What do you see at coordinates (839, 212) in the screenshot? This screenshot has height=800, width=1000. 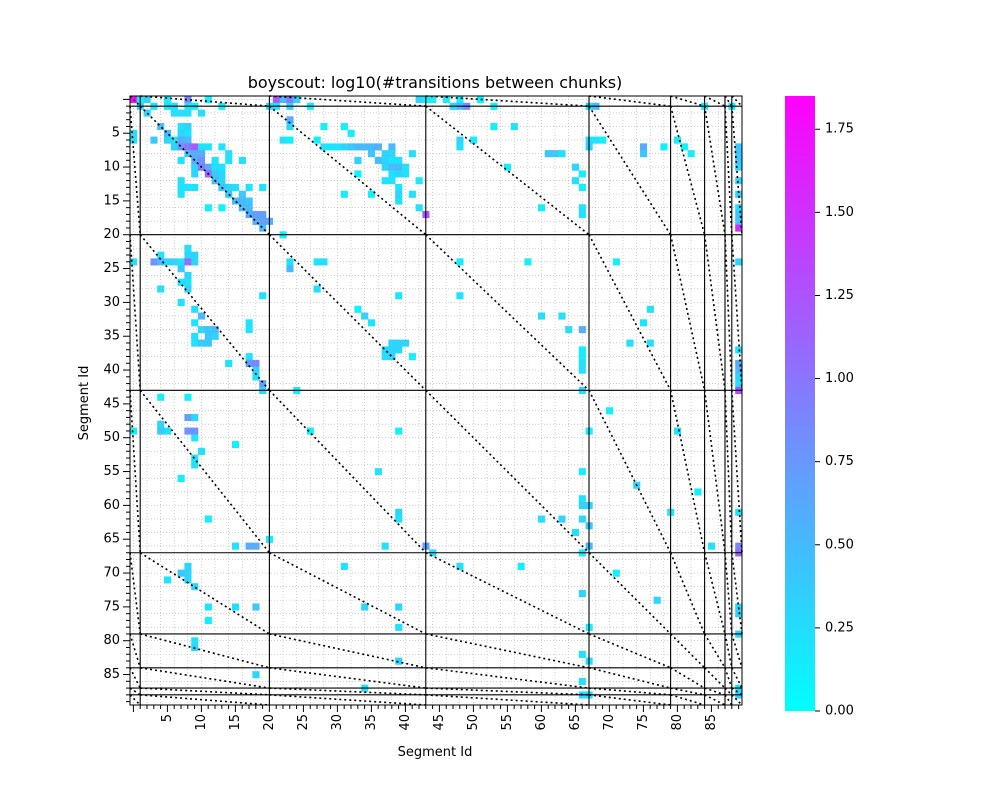 I see `colorbar-tick-label: 1.50` at bounding box center [839, 212].